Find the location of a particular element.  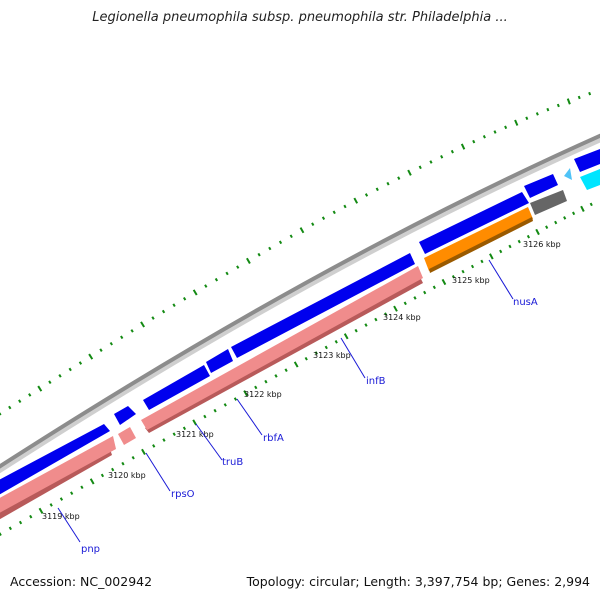

gene-label-truB: truB is located at coordinates (232, 462).